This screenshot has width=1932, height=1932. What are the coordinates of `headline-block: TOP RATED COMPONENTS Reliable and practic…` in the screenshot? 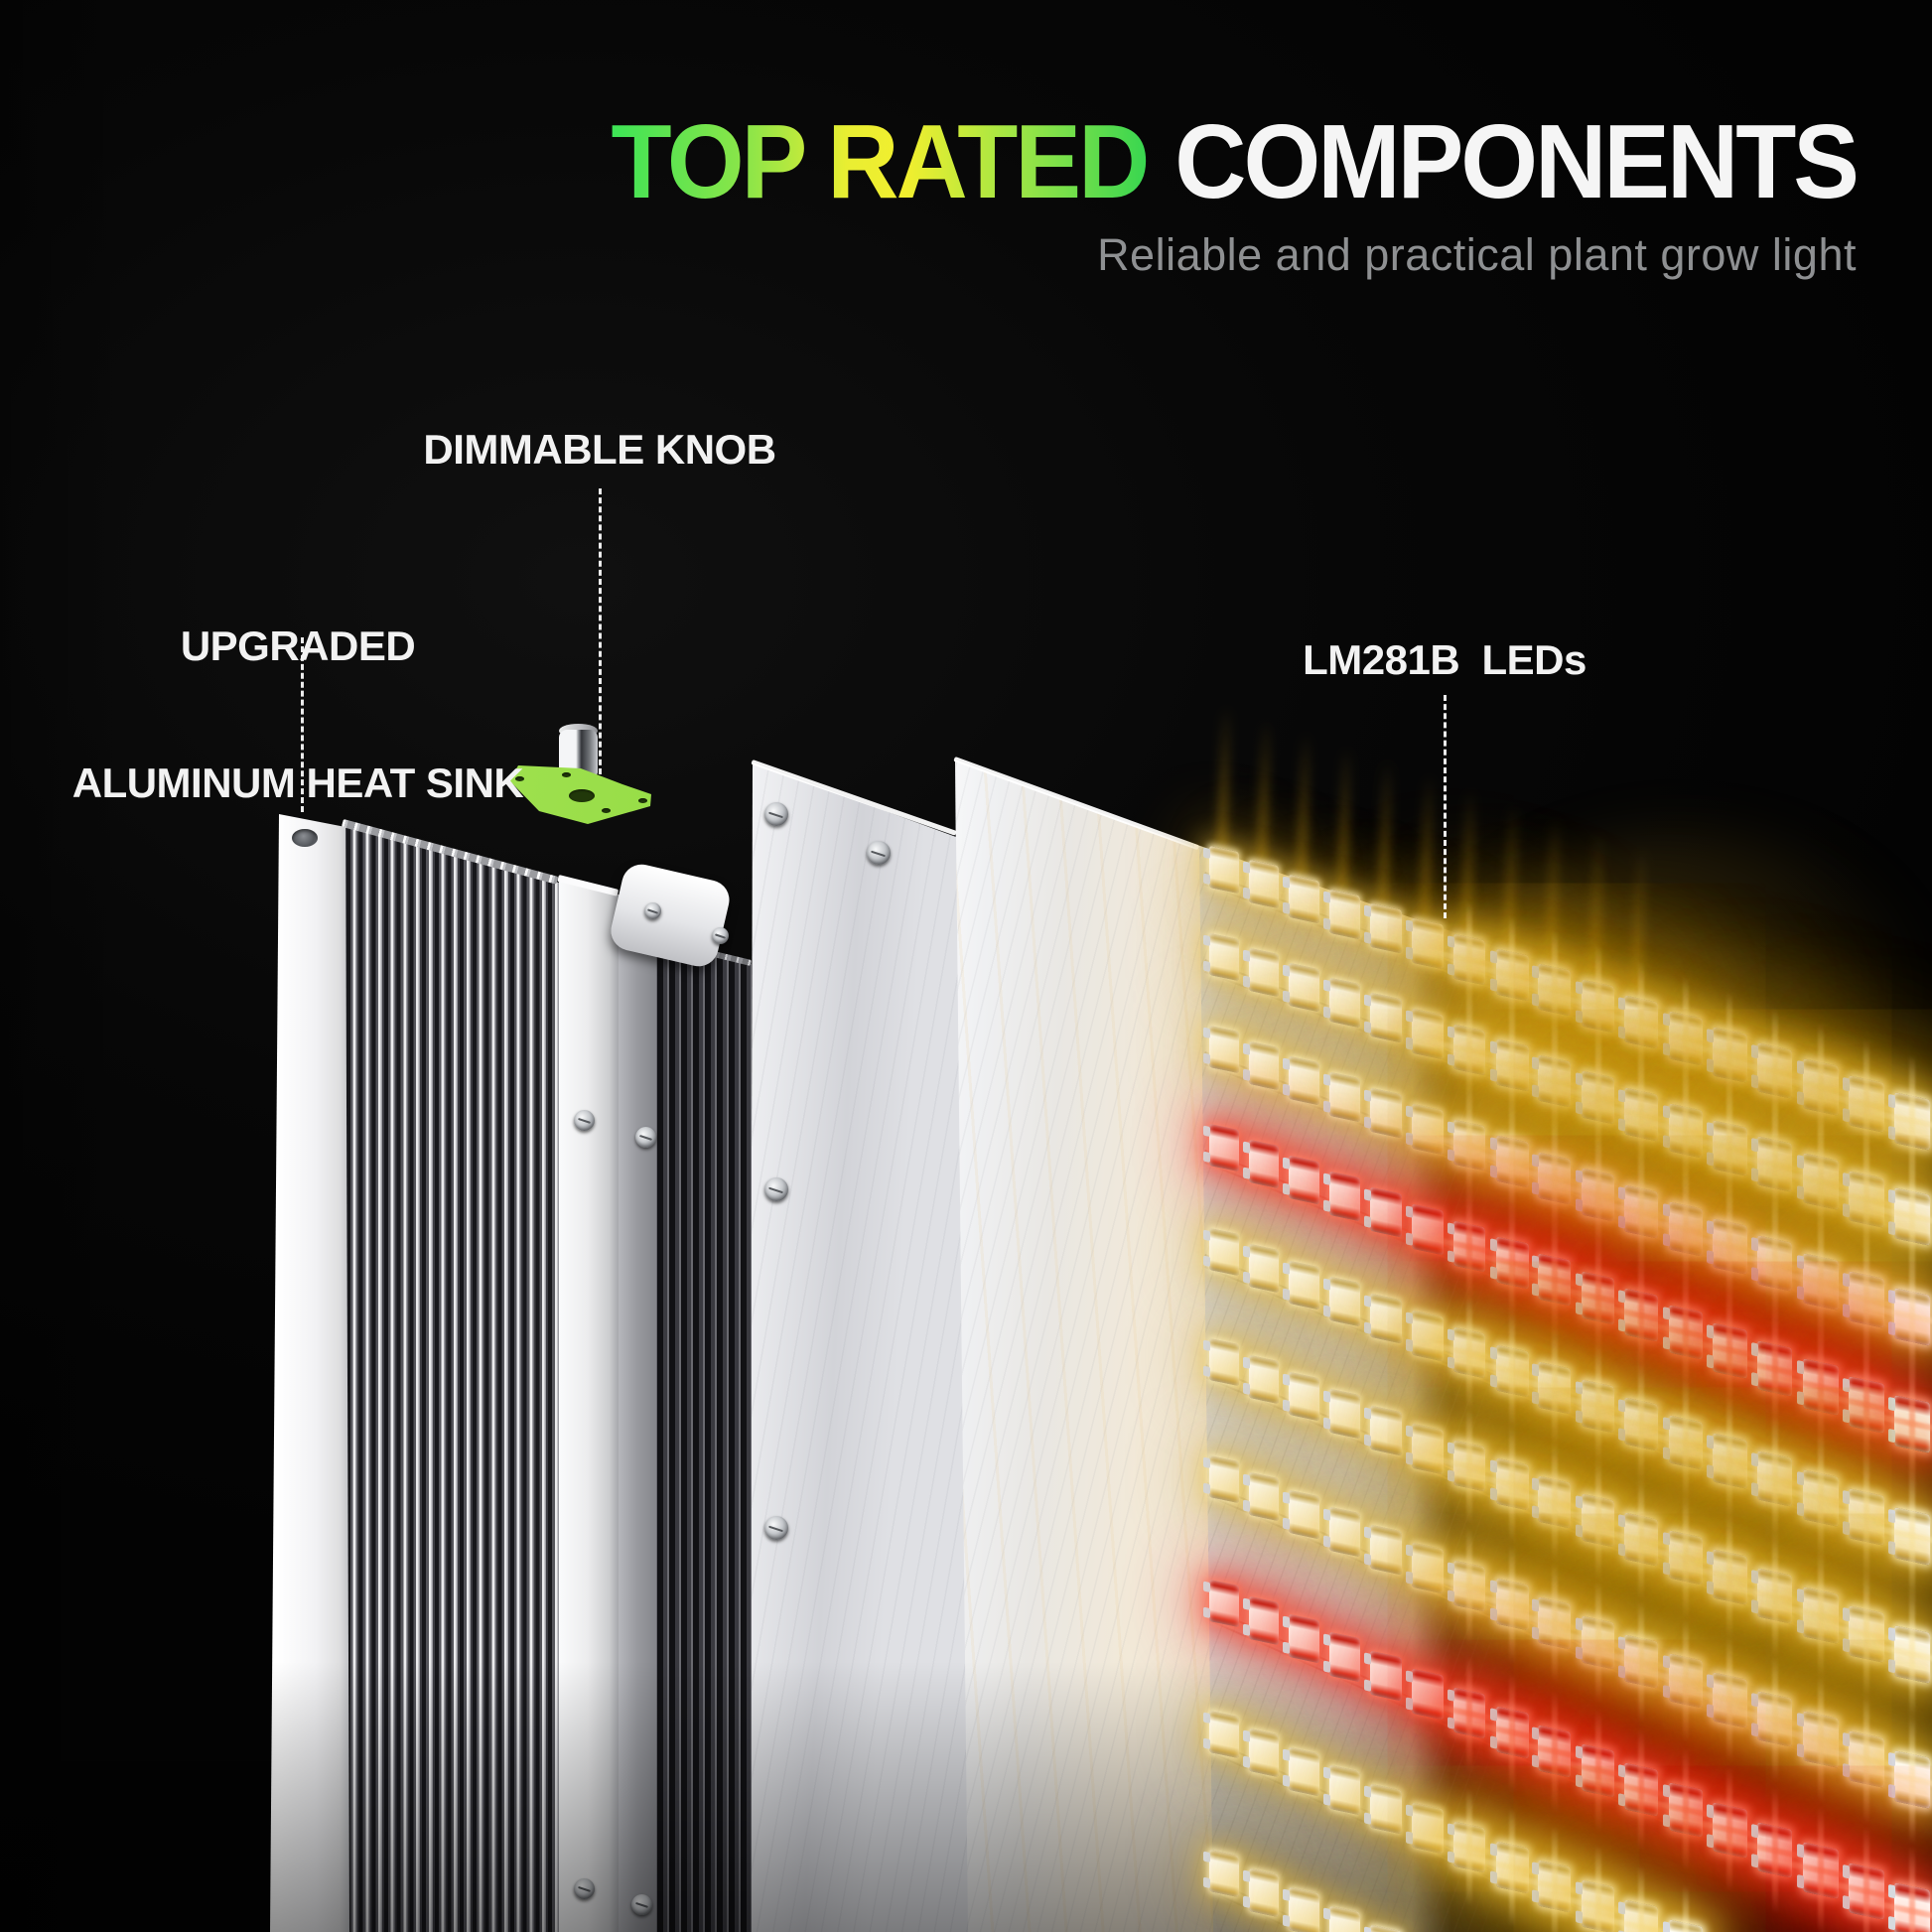 It's located at (1236, 194).